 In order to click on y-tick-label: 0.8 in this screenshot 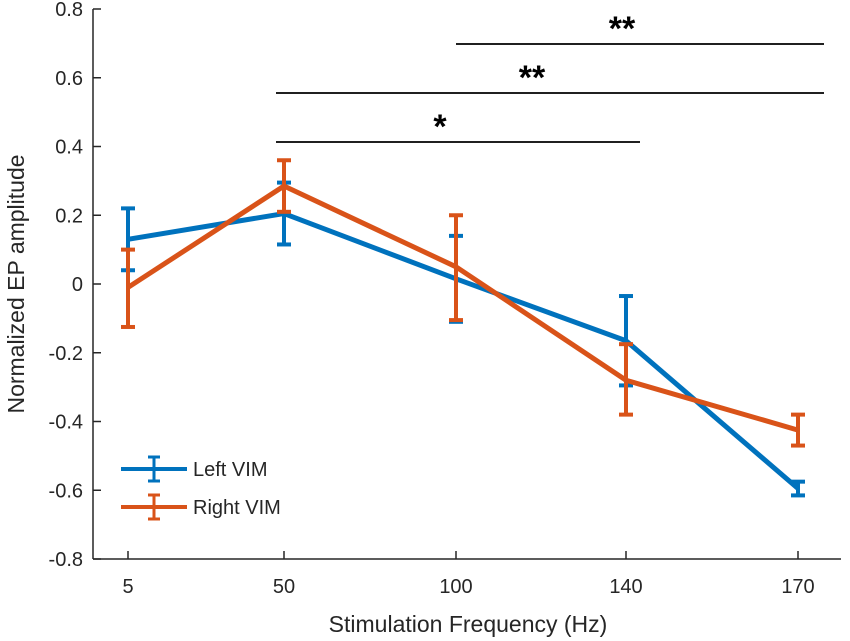, I will do `click(69, 10)`.